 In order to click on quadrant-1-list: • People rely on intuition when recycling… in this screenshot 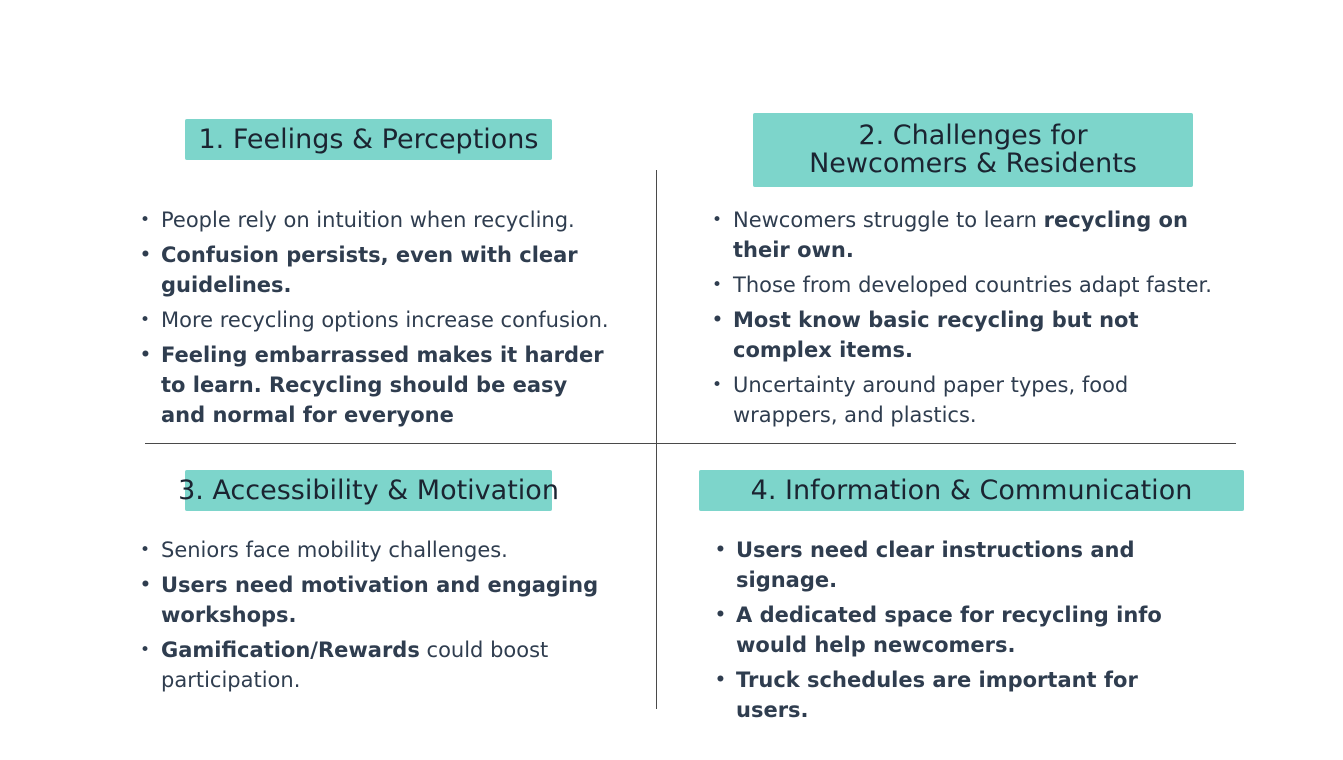, I will do `click(375, 320)`.